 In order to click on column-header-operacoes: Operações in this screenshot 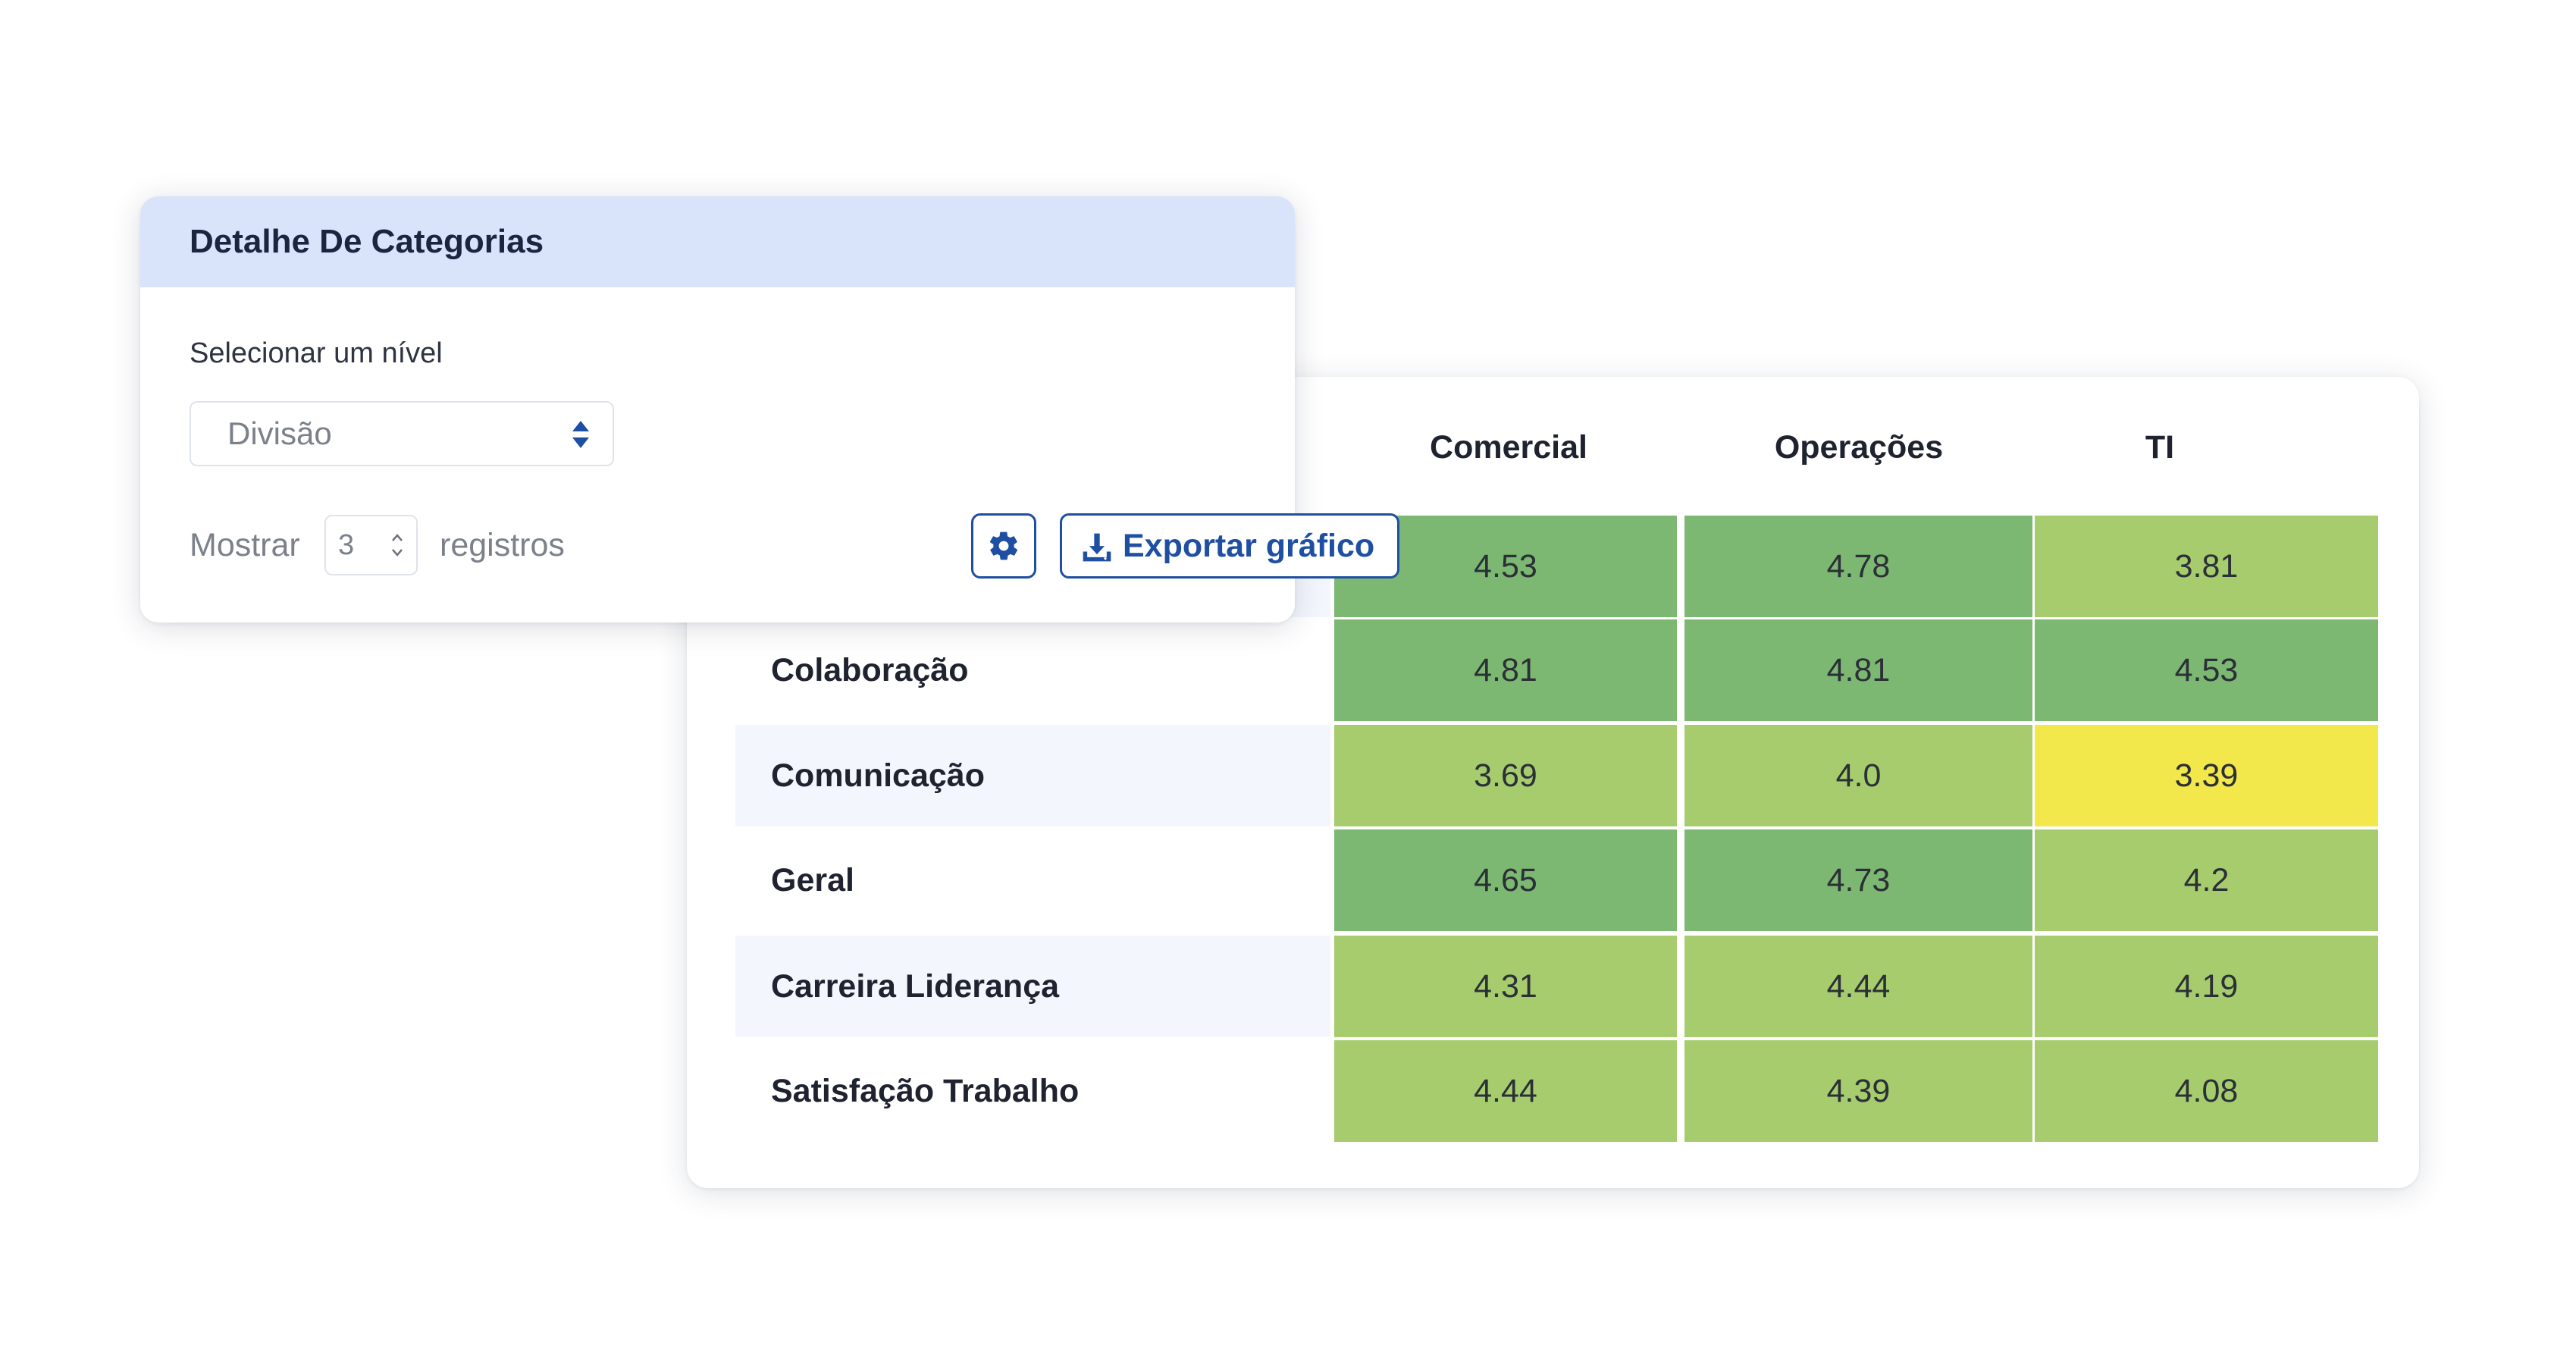, I will do `click(1859, 447)`.